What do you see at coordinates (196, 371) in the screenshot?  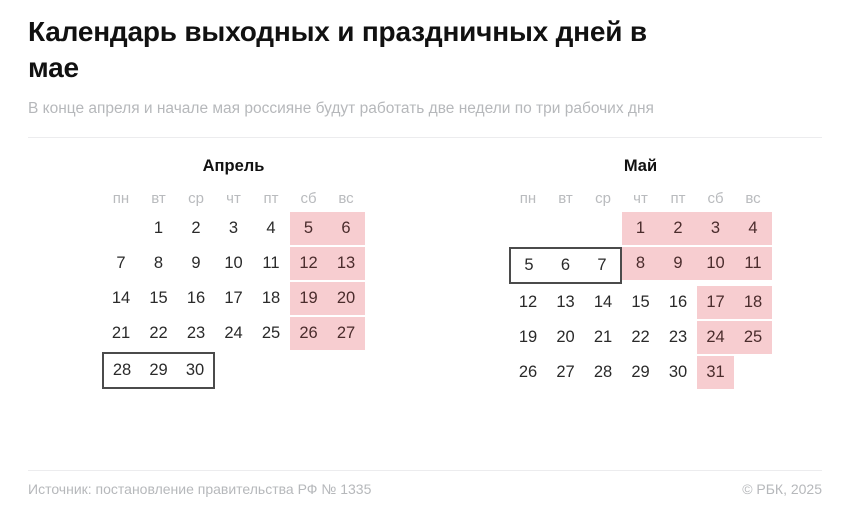 I see `calendar-day-april-30: 30` at bounding box center [196, 371].